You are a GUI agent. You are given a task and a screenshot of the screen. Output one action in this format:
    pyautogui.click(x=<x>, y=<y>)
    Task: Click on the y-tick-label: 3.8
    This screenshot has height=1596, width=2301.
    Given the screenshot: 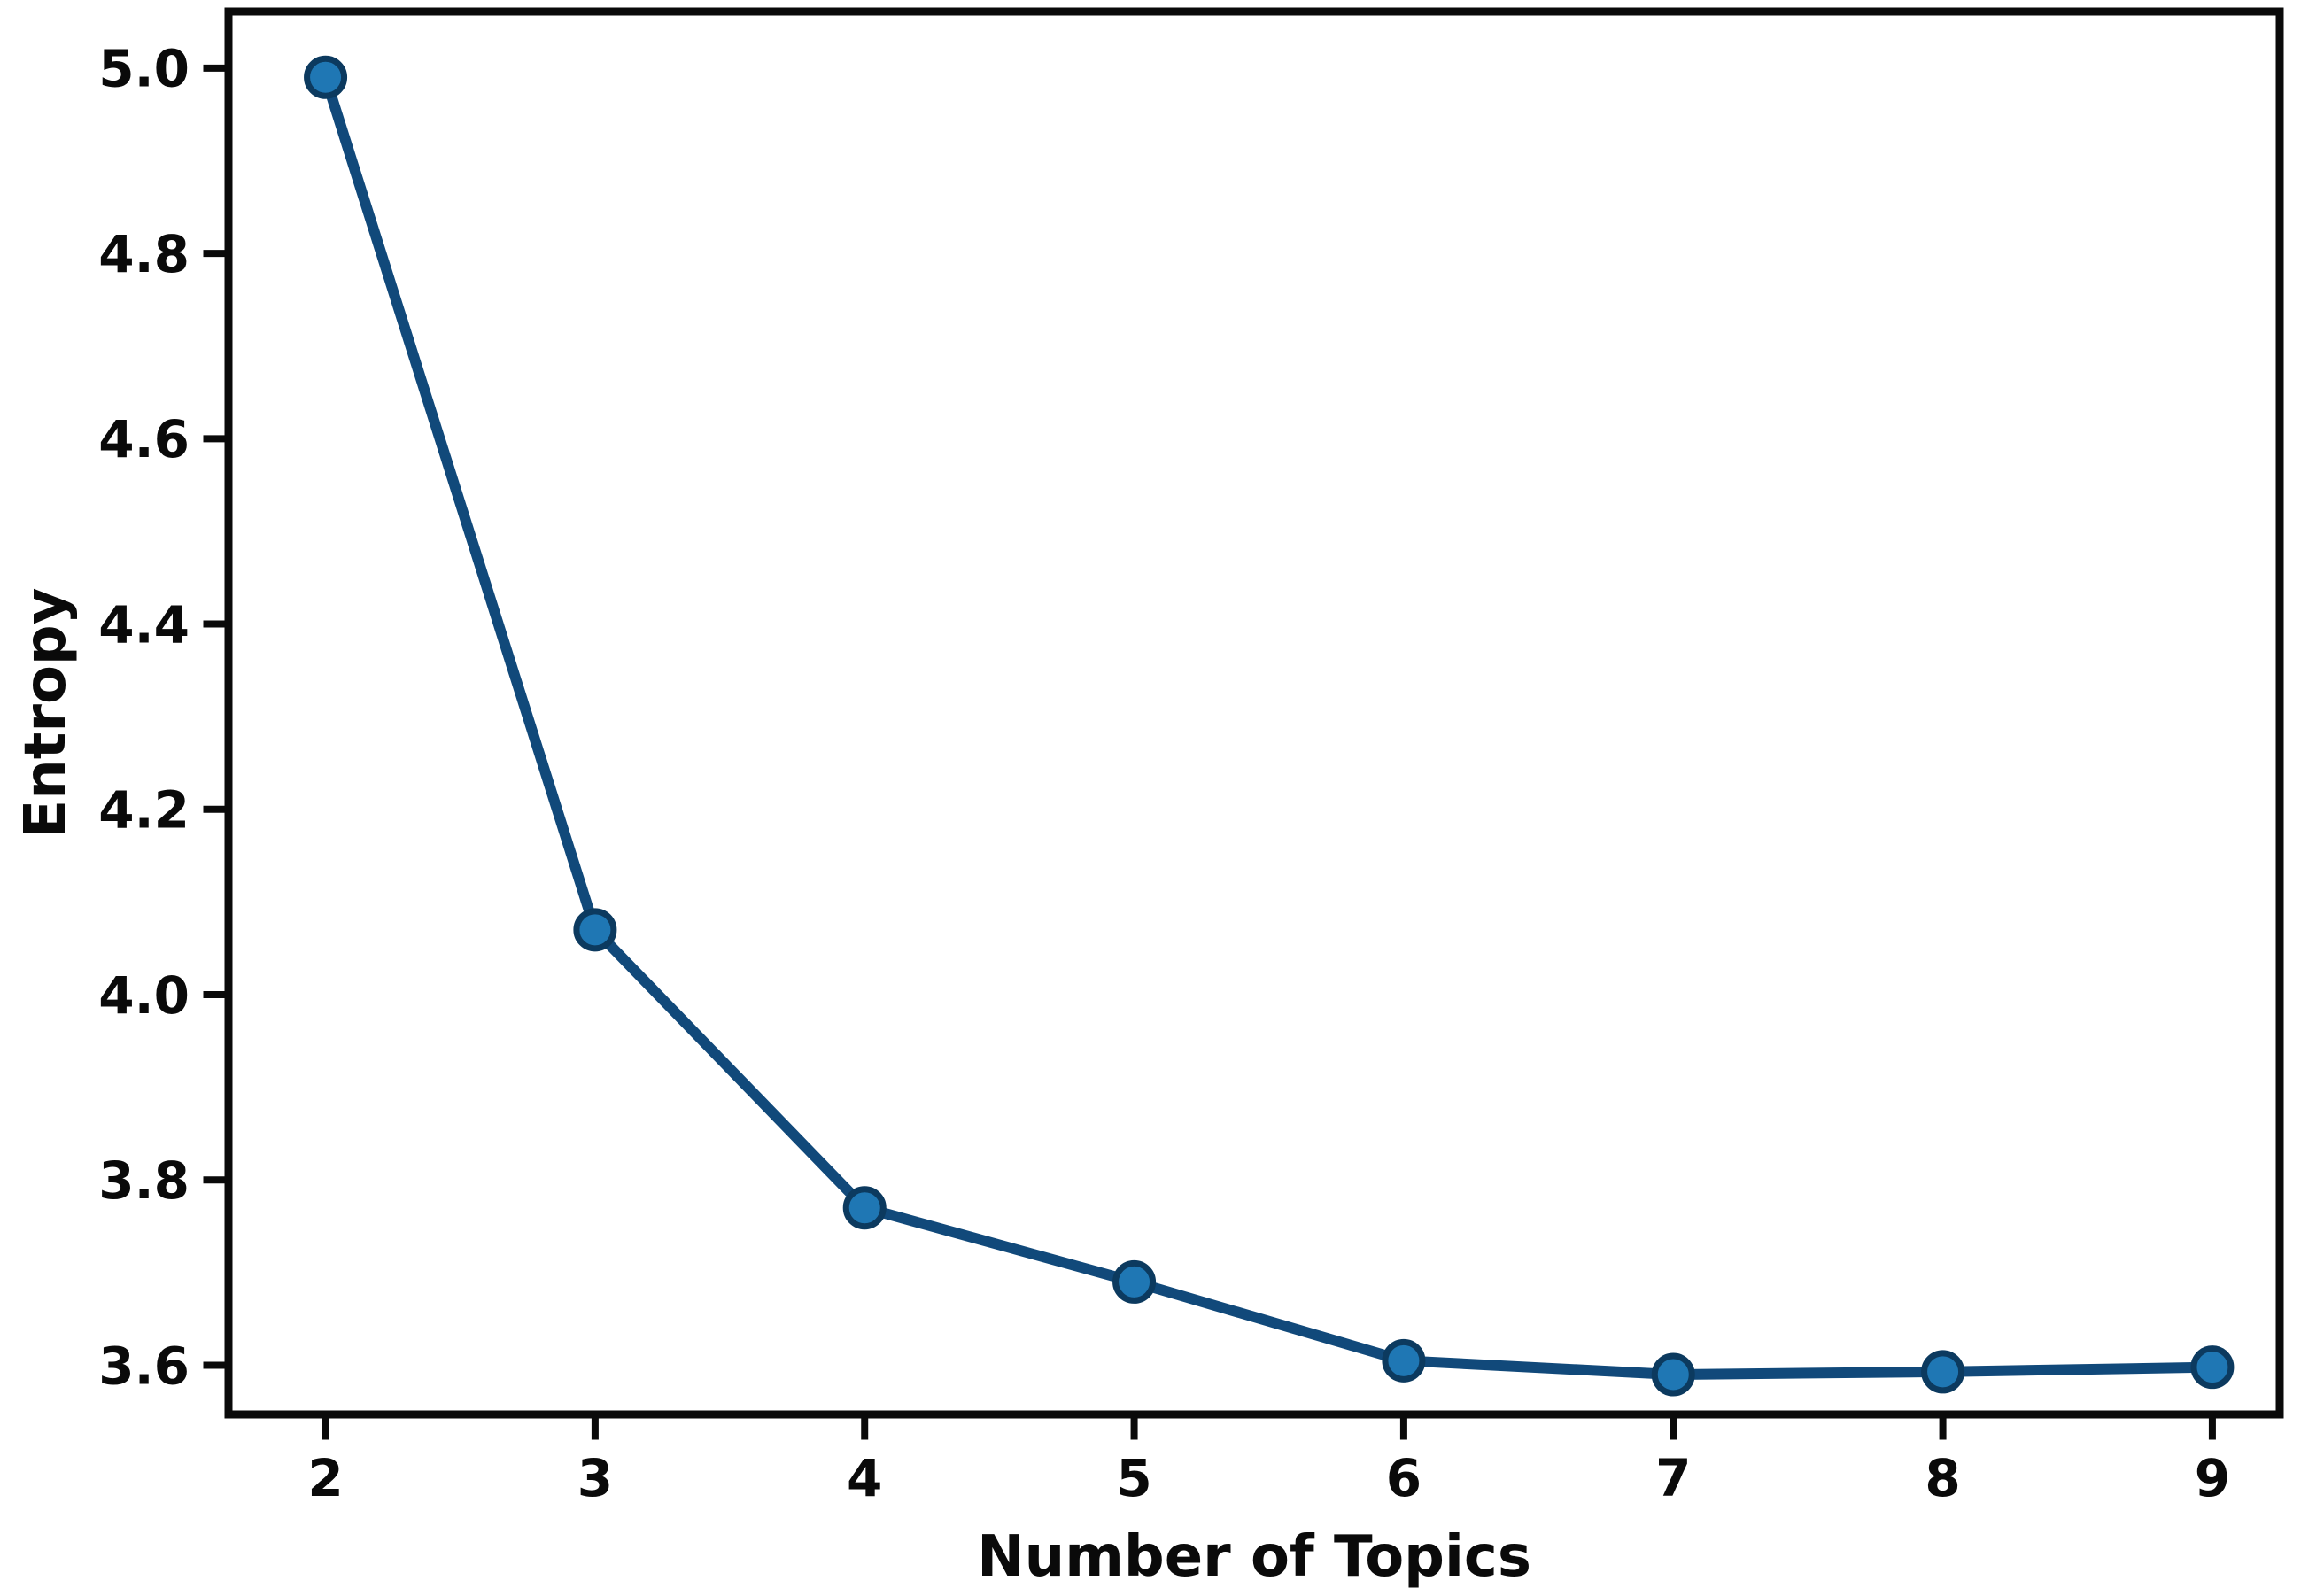 What is the action you would take?
    pyautogui.click(x=144, y=1181)
    